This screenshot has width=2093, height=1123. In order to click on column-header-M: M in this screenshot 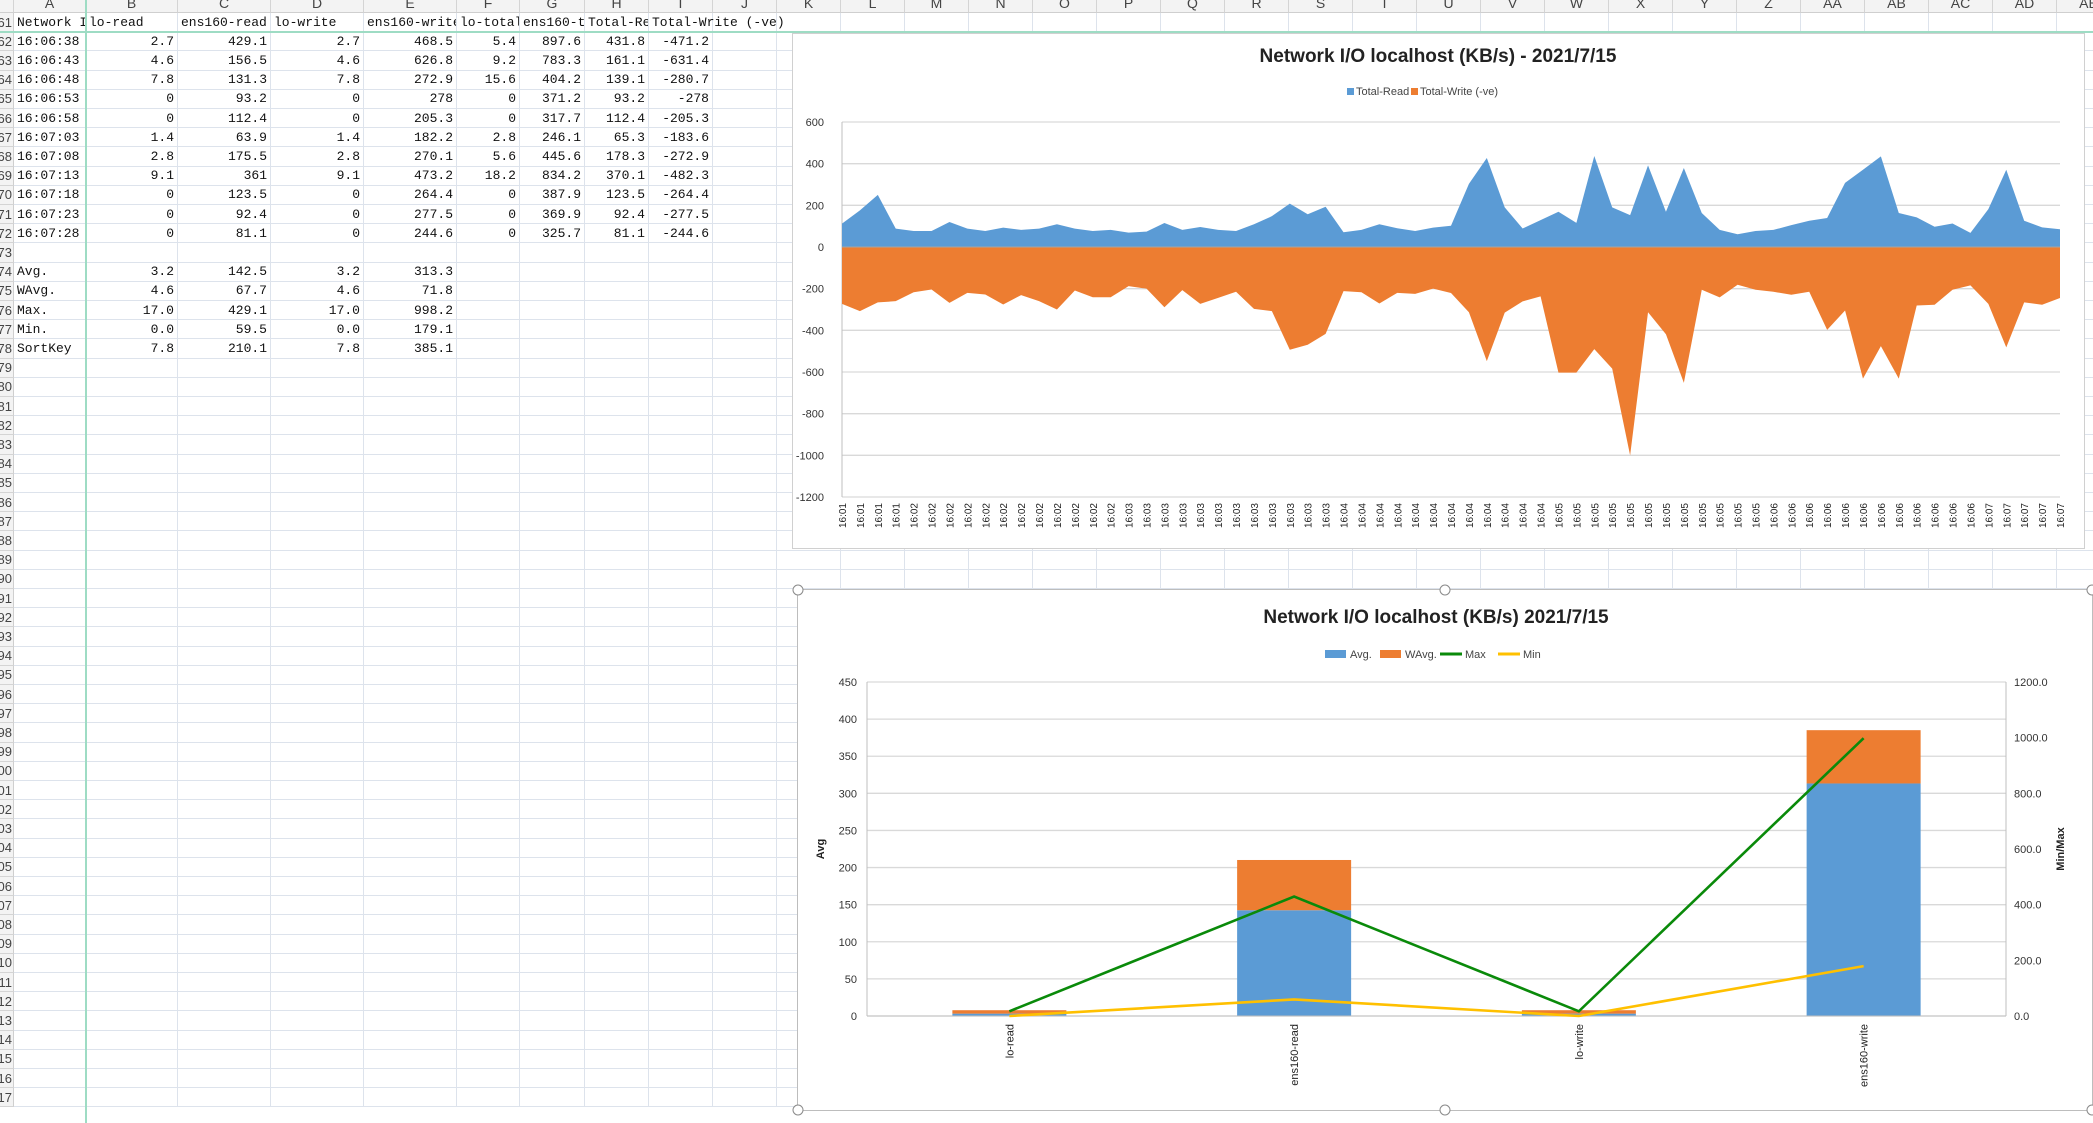, I will do `click(937, 6)`.